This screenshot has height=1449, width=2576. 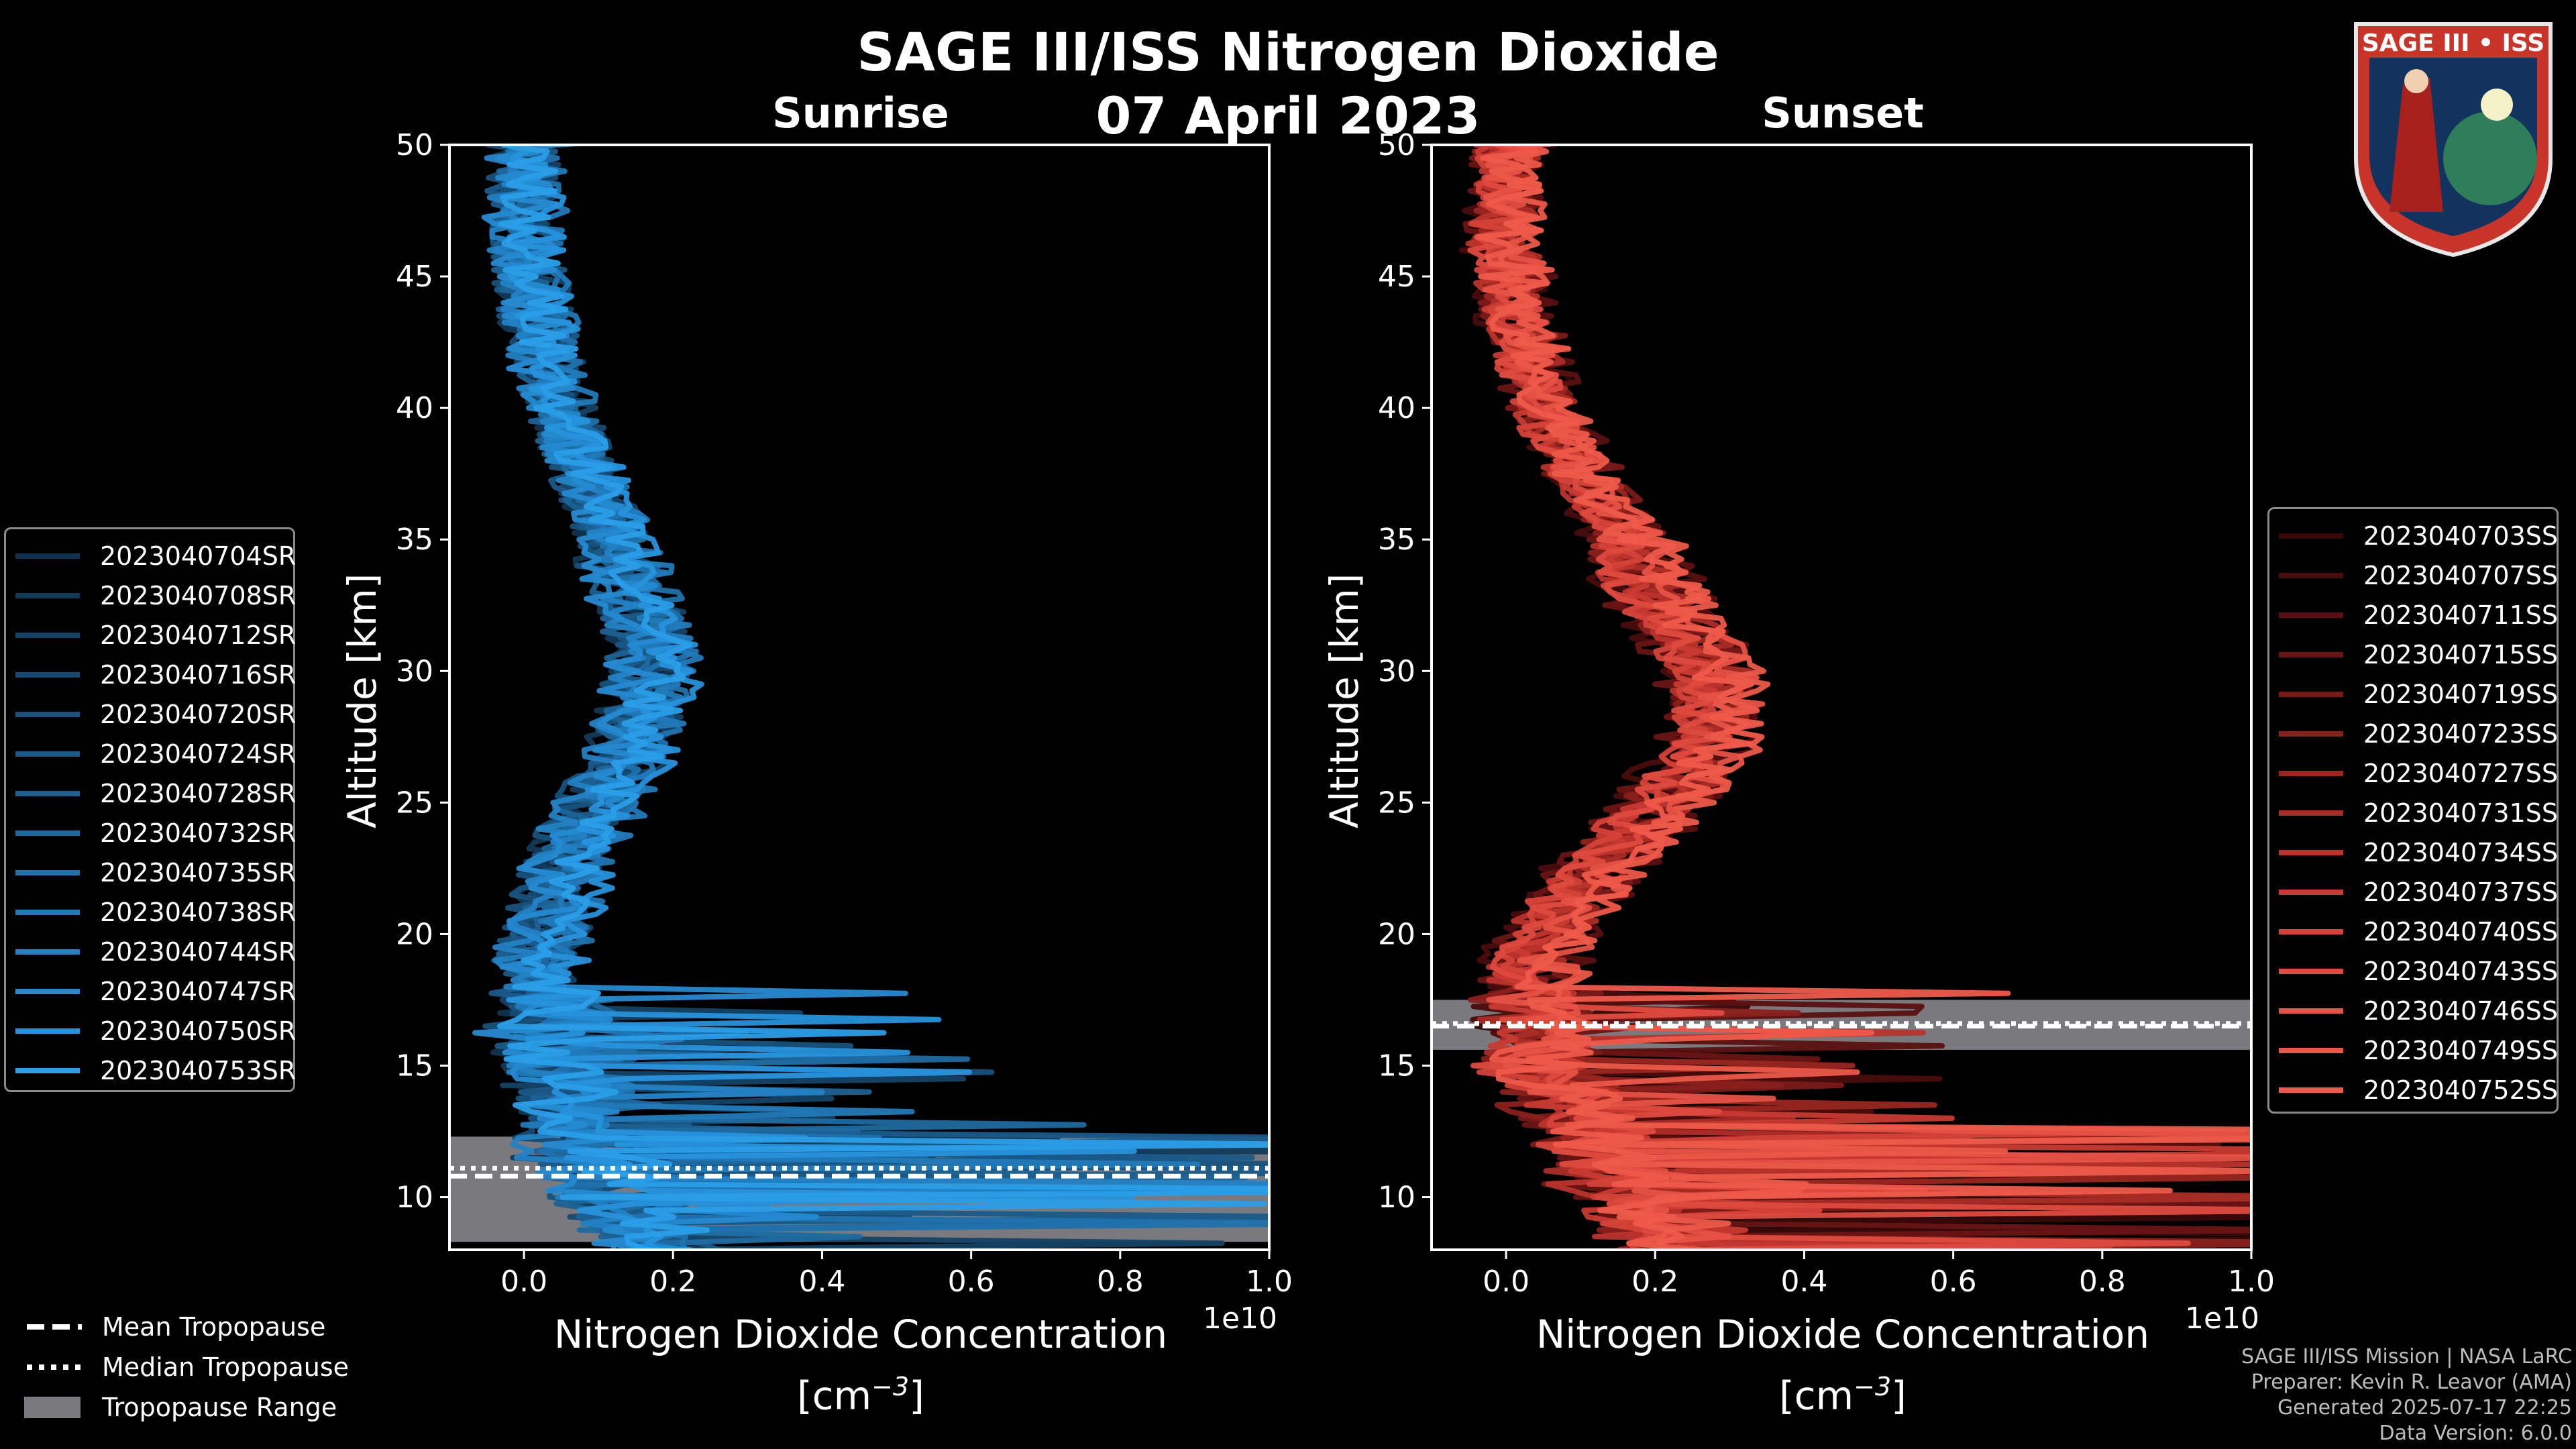 I want to click on footer-preparer: Preparer: Kevin R. Leavor (AMA), so click(x=2411, y=1382).